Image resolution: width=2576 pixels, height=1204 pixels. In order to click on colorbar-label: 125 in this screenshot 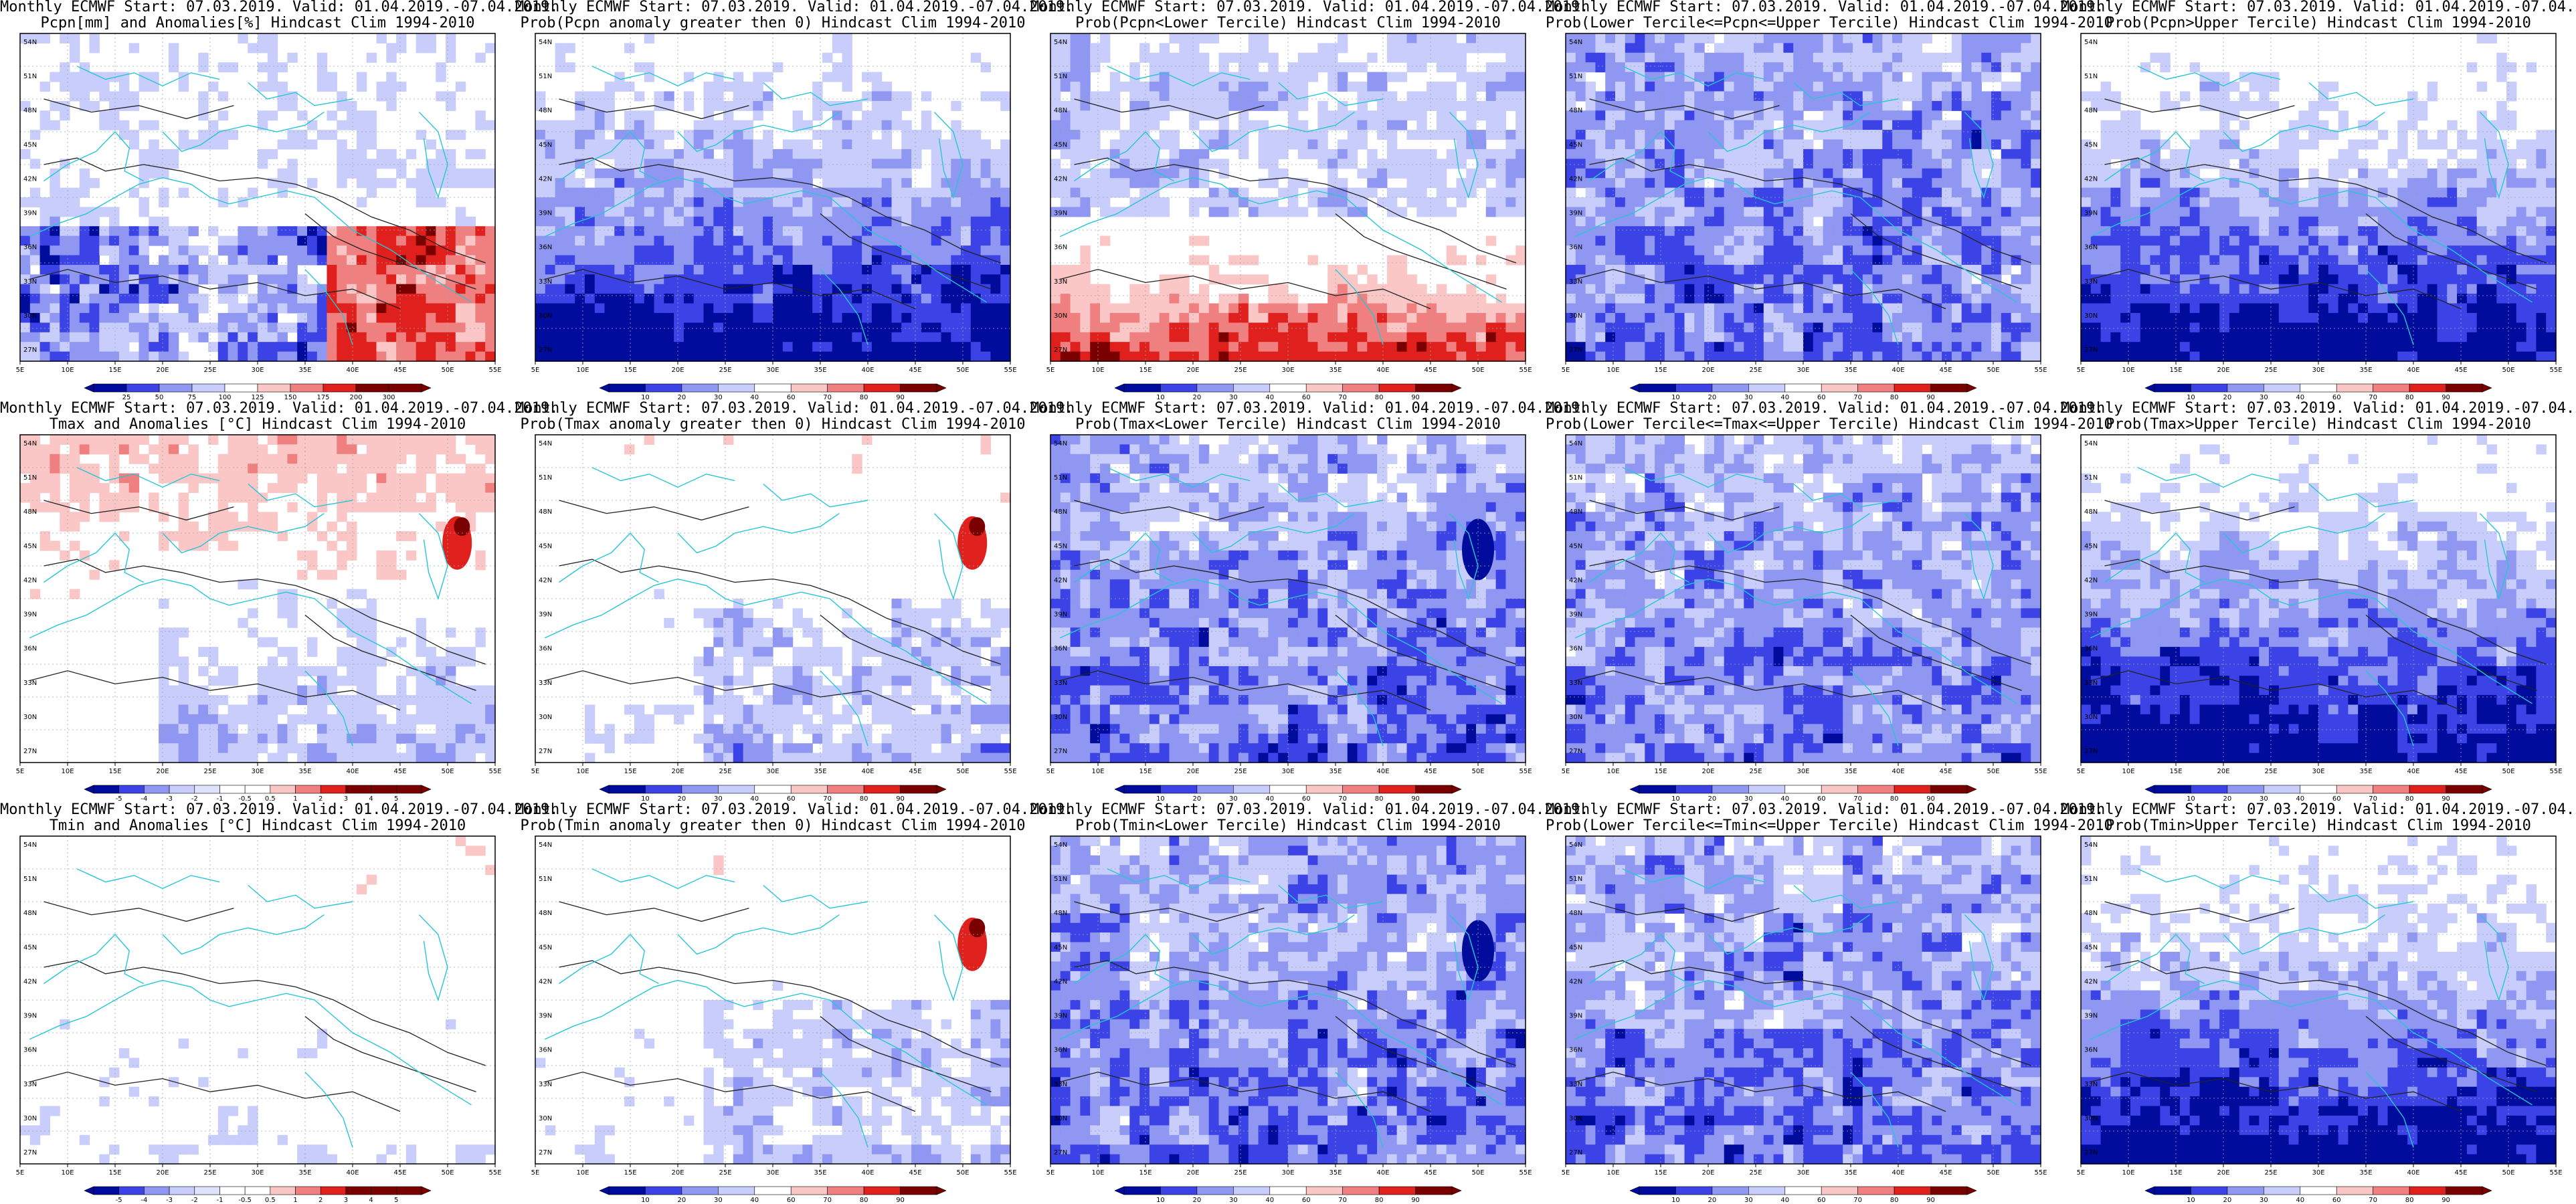, I will do `click(257, 397)`.